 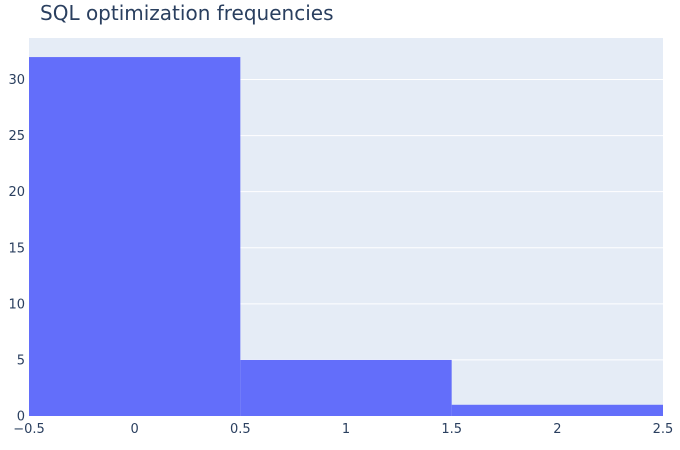 What do you see at coordinates (187, 13) in the screenshot?
I see `chart-title: SQL optimization frequencies` at bounding box center [187, 13].